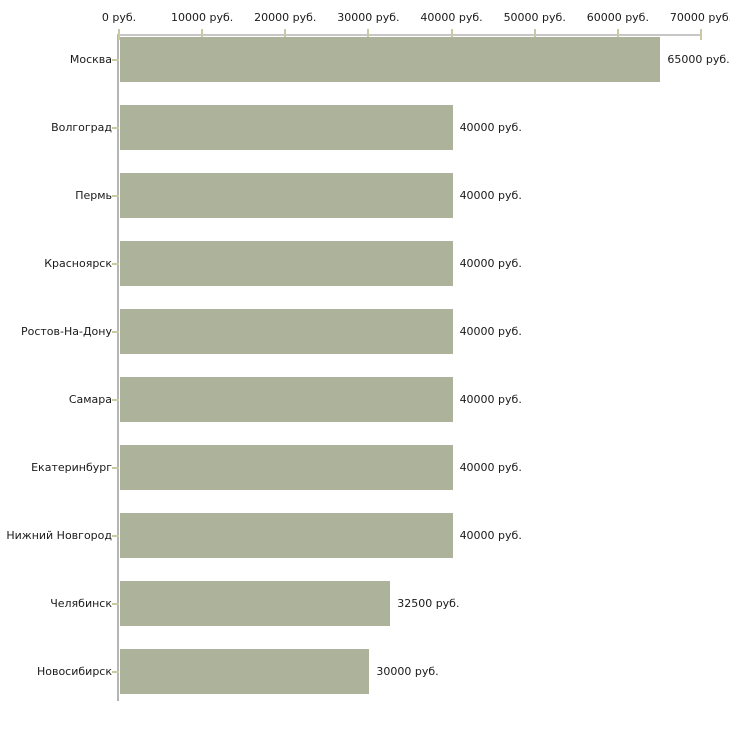  Describe the element at coordinates (90, 59) in the screenshot. I see `category-label: Москва` at that location.